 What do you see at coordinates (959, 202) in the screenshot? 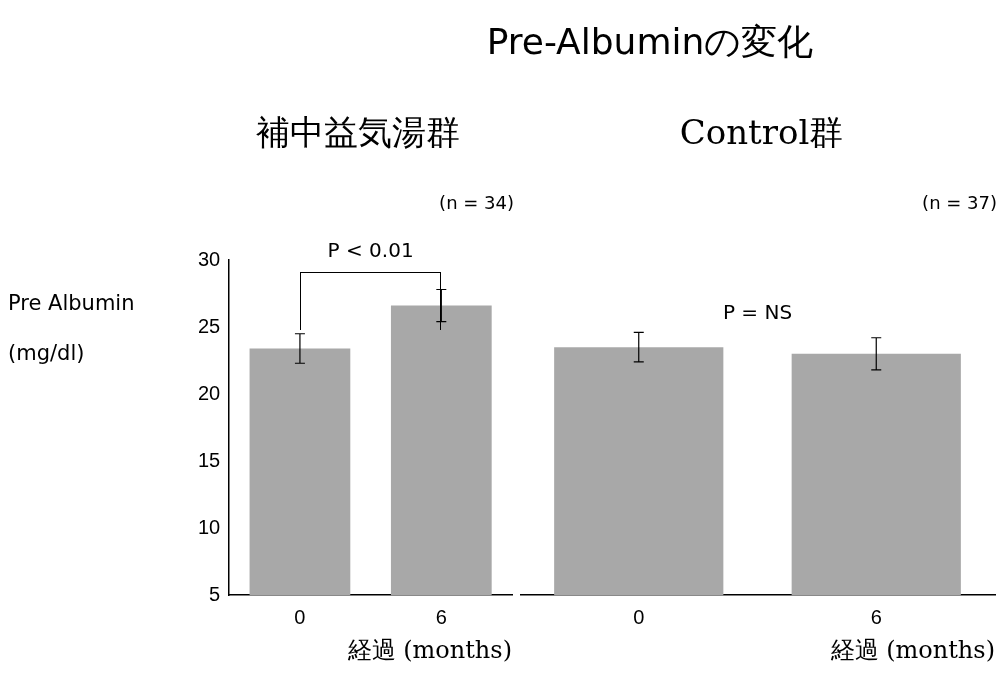
I see `text: (n = 37)` at bounding box center [959, 202].